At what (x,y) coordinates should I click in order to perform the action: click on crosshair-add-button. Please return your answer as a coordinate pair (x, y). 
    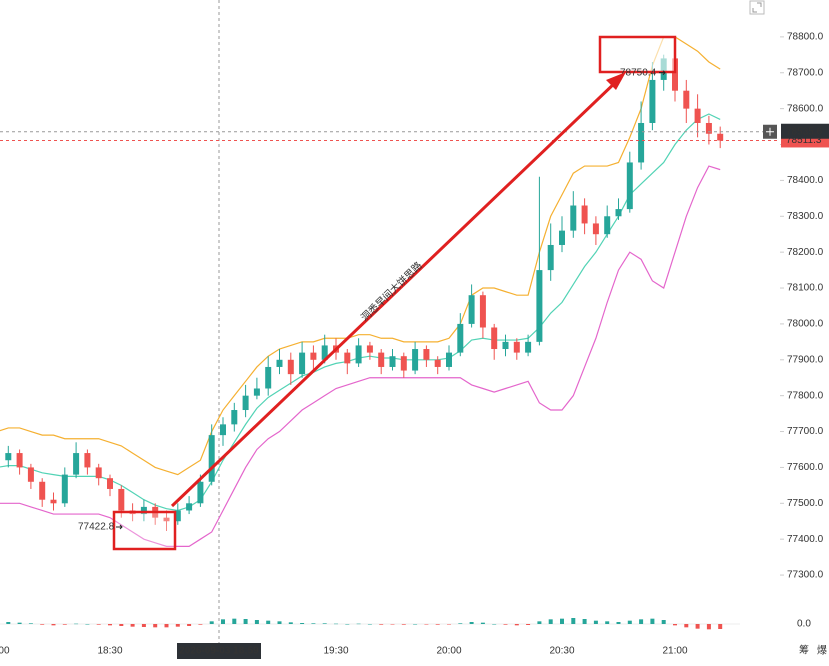
    Looking at the image, I should click on (770, 131).